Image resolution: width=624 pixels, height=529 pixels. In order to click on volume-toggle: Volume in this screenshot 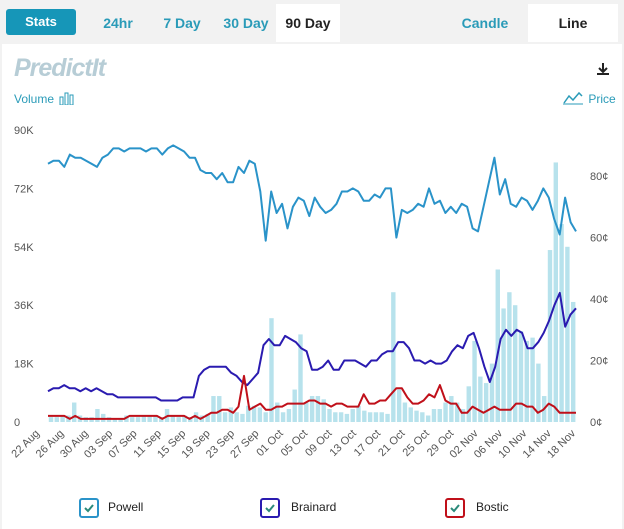, I will do `click(44, 98)`.